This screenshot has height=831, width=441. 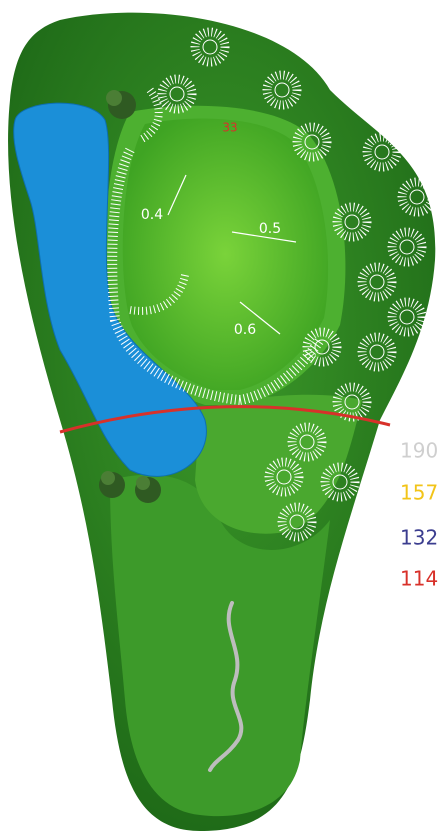 I want to click on slope-label: 0.5, so click(x=270, y=229).